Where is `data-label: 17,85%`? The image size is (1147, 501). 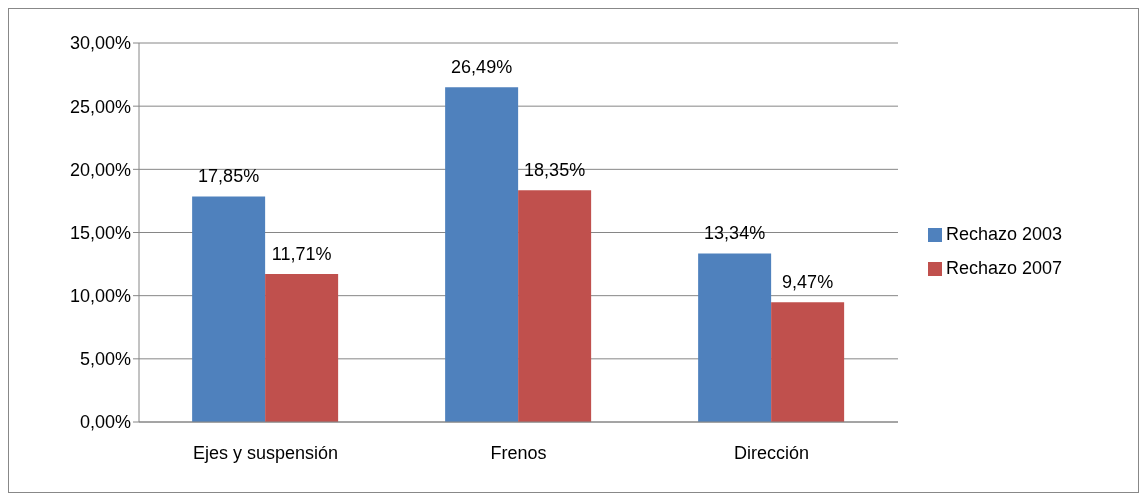 data-label: 17,85% is located at coordinates (229, 176).